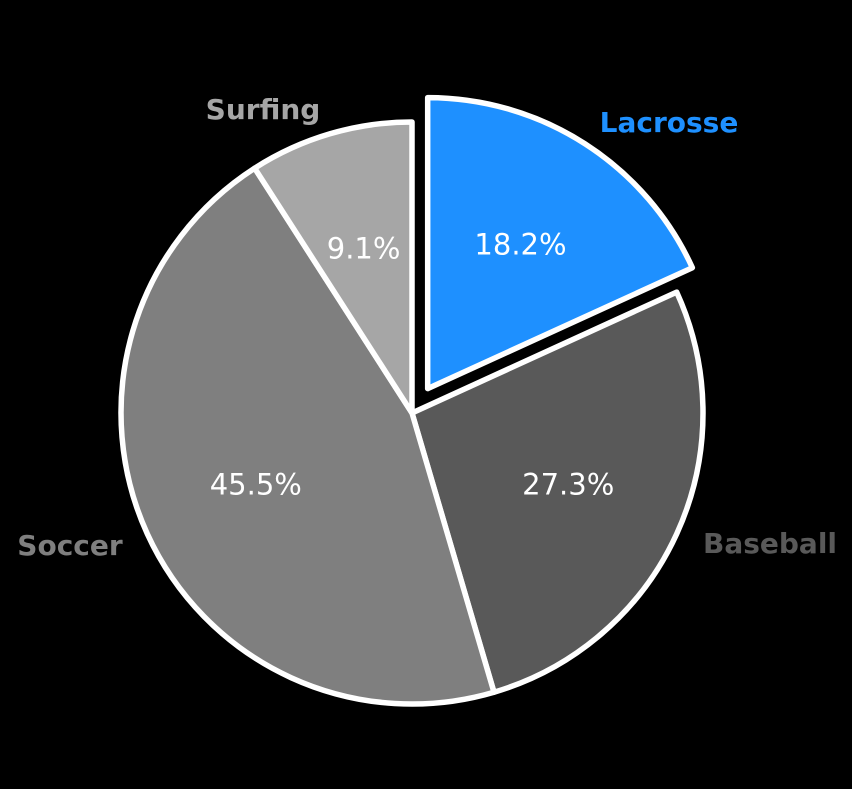  What do you see at coordinates (364, 248) in the screenshot?
I see `percent-label-surfing: 9.1%` at bounding box center [364, 248].